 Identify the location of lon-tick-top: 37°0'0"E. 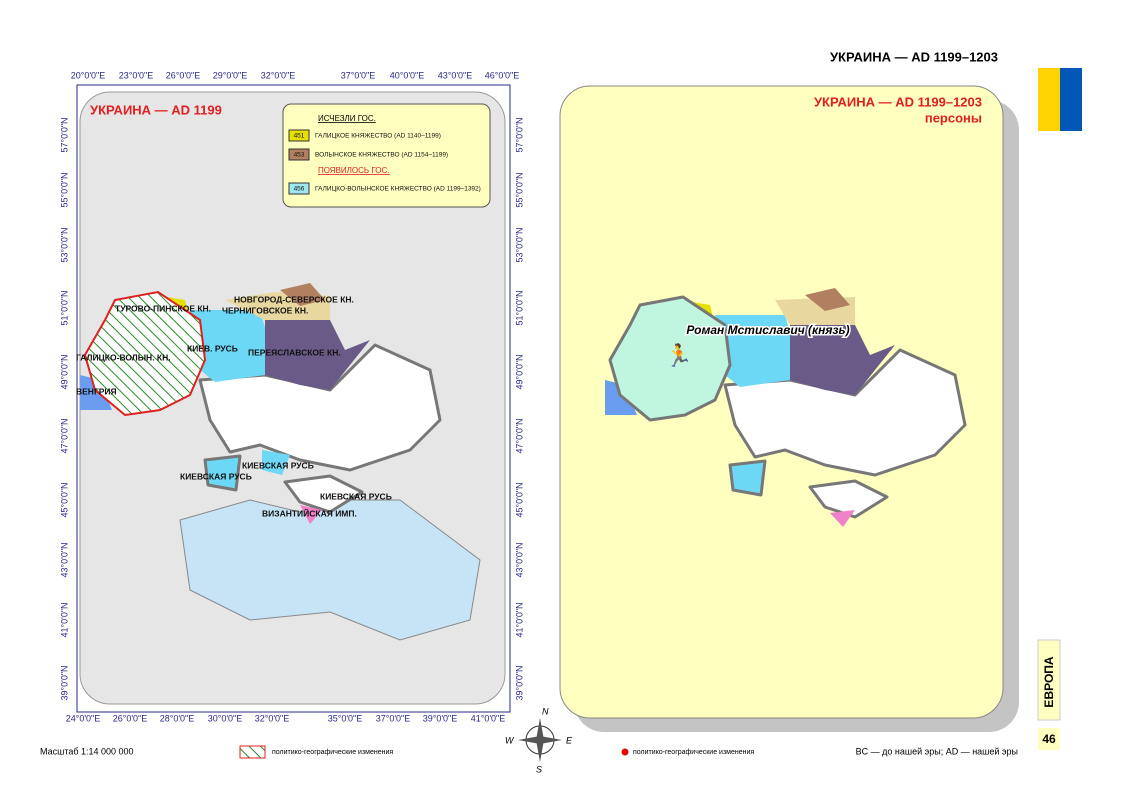
(358, 75).